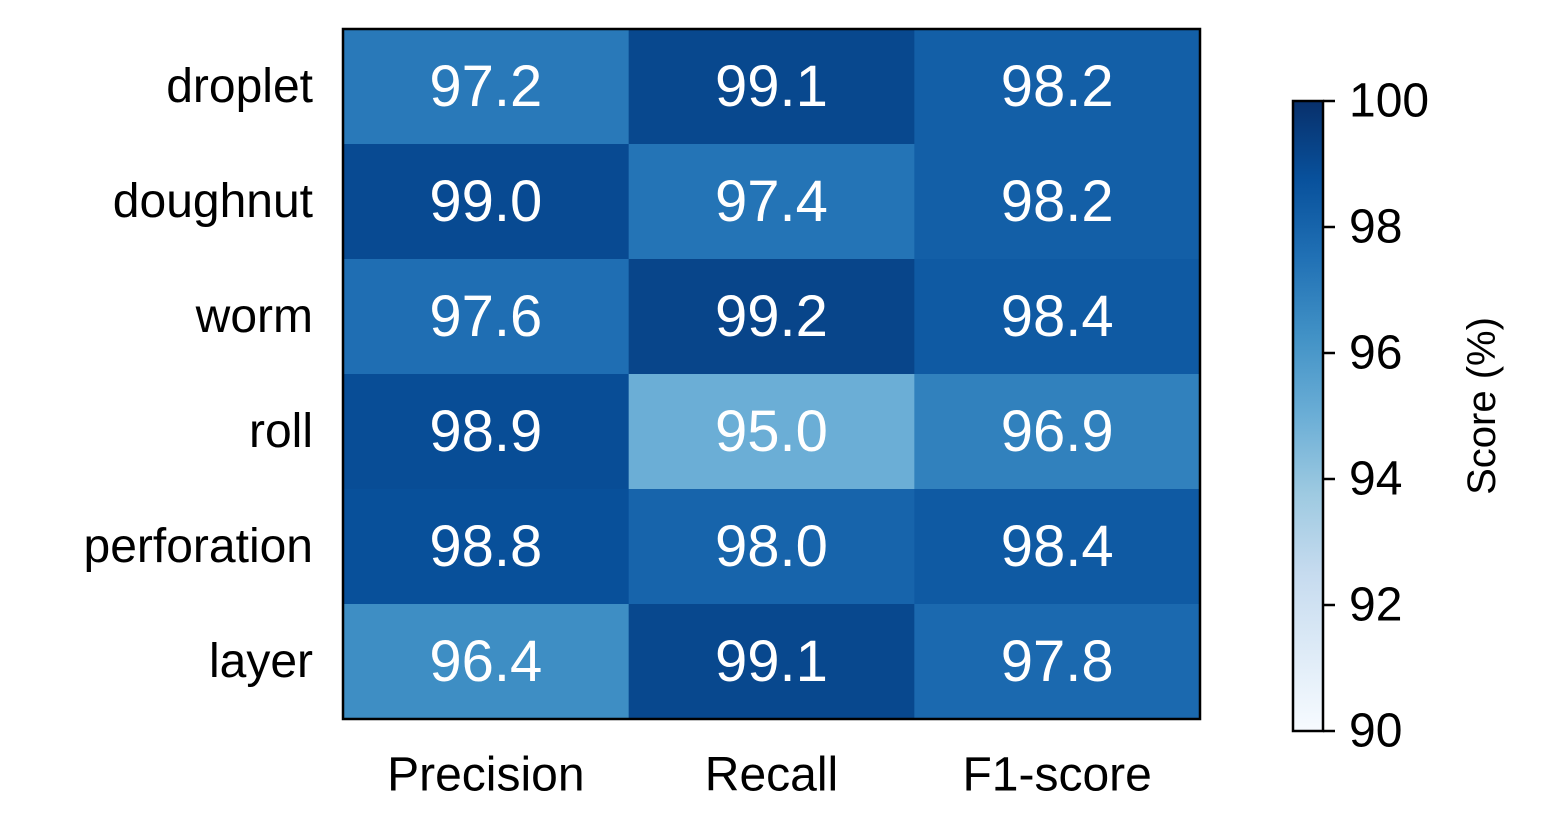 The height and width of the screenshot is (833, 1544). Describe the element at coordinates (1376, 416) in the screenshot. I see `colorbar-ticks: 90 92 94 96 98 100` at that location.